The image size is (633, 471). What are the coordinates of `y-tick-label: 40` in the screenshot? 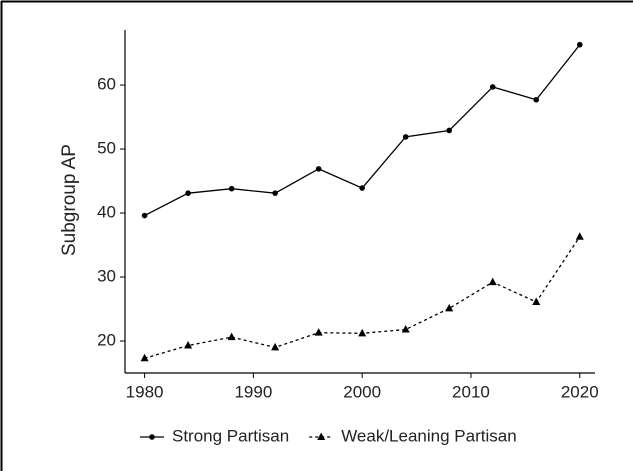 It's located at (106, 212).